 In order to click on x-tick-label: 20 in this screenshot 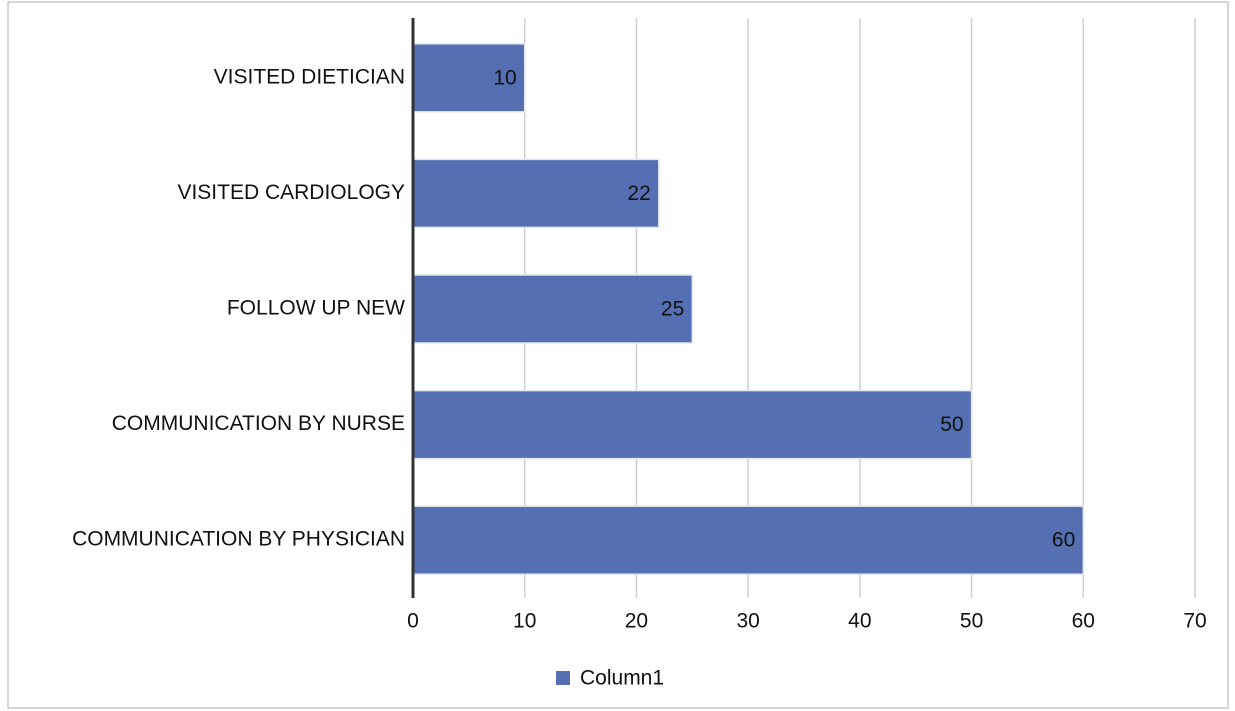, I will do `click(636, 621)`.